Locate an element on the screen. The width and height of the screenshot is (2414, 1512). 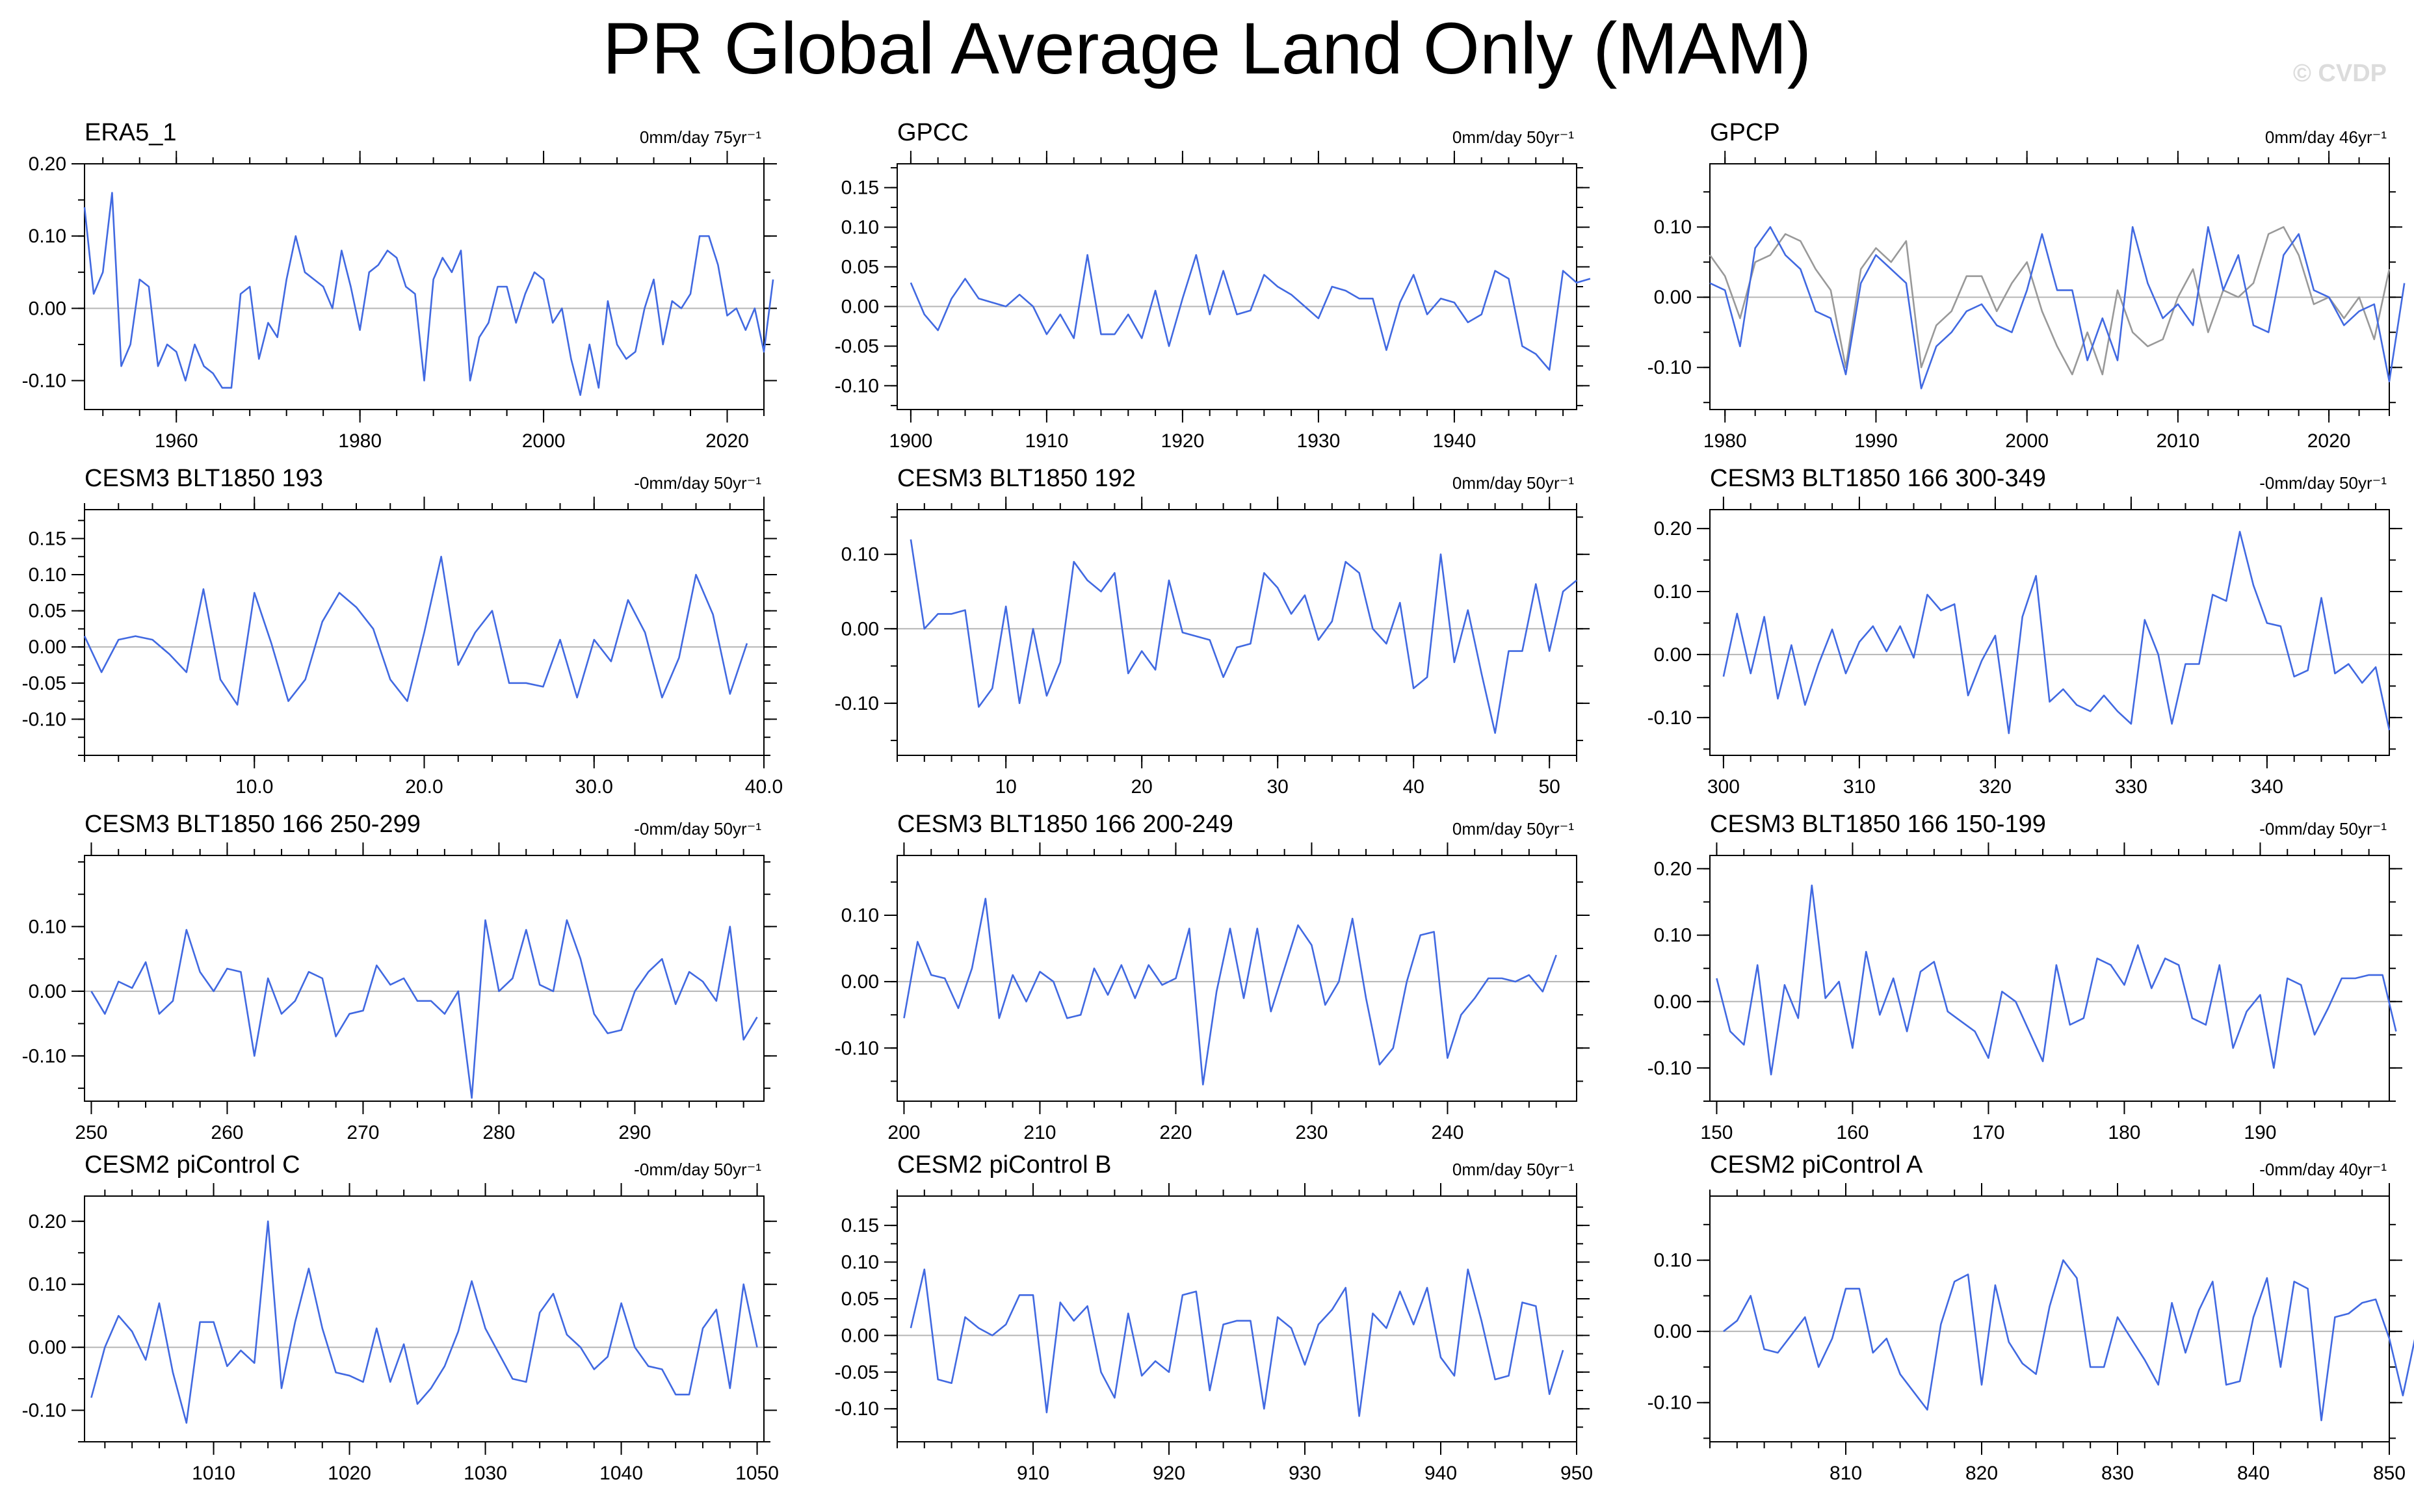
panel-trend-stat: 0mm/day 75yr⁻¹ is located at coordinates (700, 137).